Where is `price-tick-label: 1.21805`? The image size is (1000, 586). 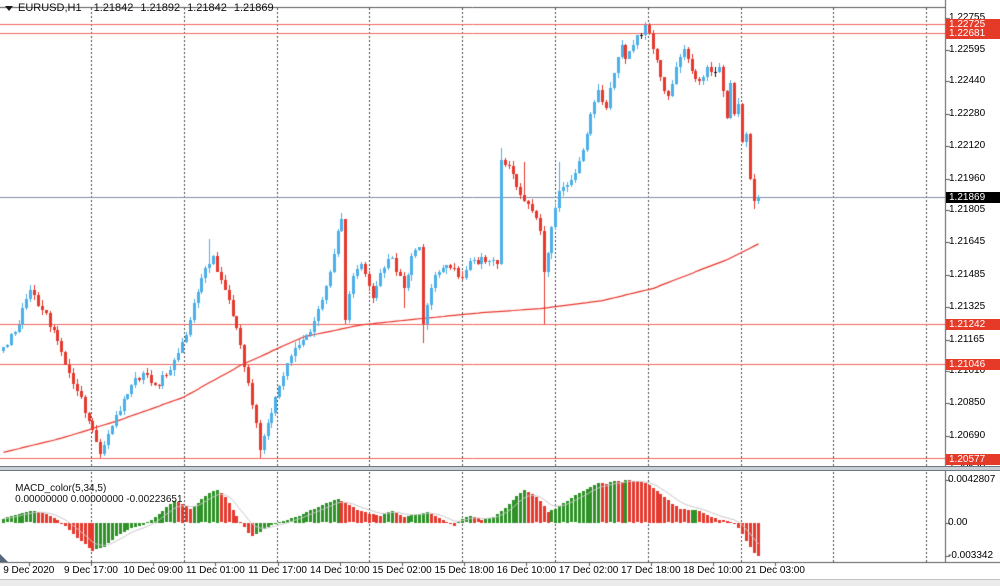 price-tick-label: 1.21805 is located at coordinates (967, 209).